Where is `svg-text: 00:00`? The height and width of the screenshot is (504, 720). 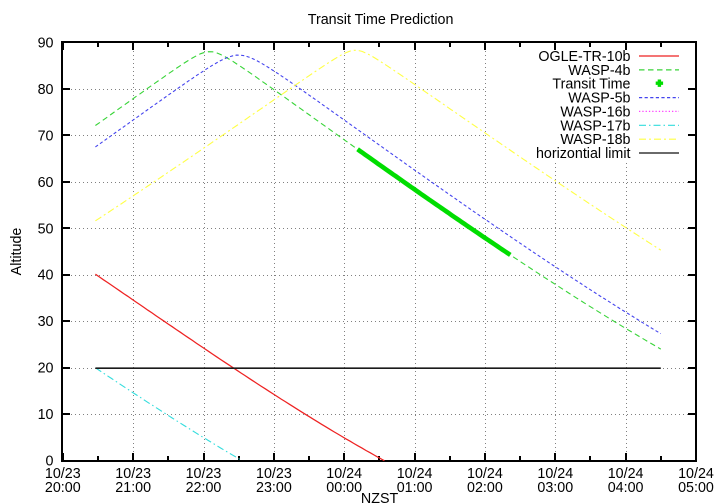
svg-text: 00:00 is located at coordinates (344, 488).